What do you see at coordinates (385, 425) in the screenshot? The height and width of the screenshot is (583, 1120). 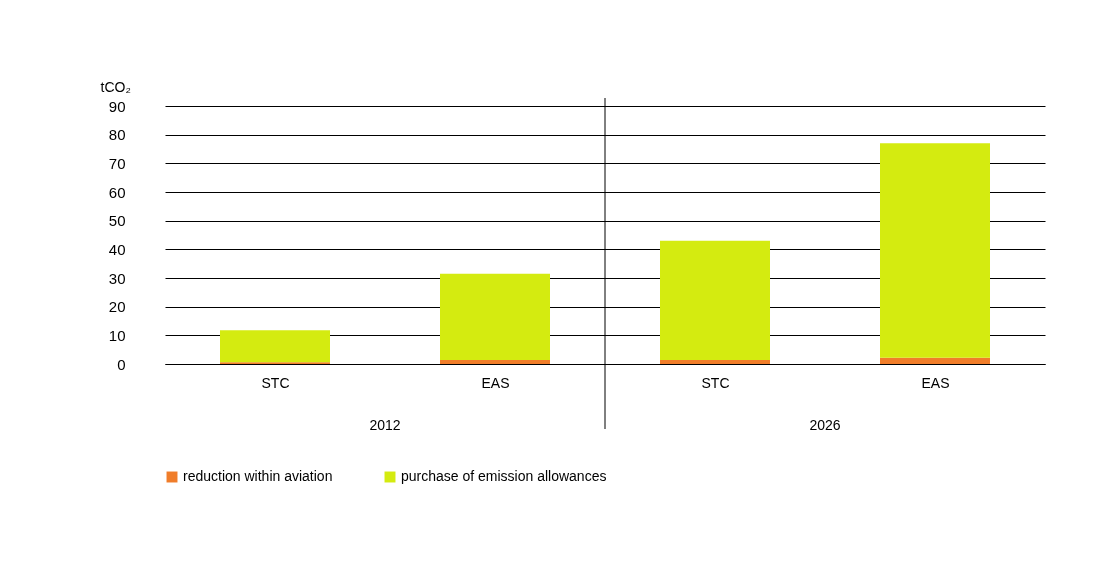 I see `text: 2012` at bounding box center [385, 425].